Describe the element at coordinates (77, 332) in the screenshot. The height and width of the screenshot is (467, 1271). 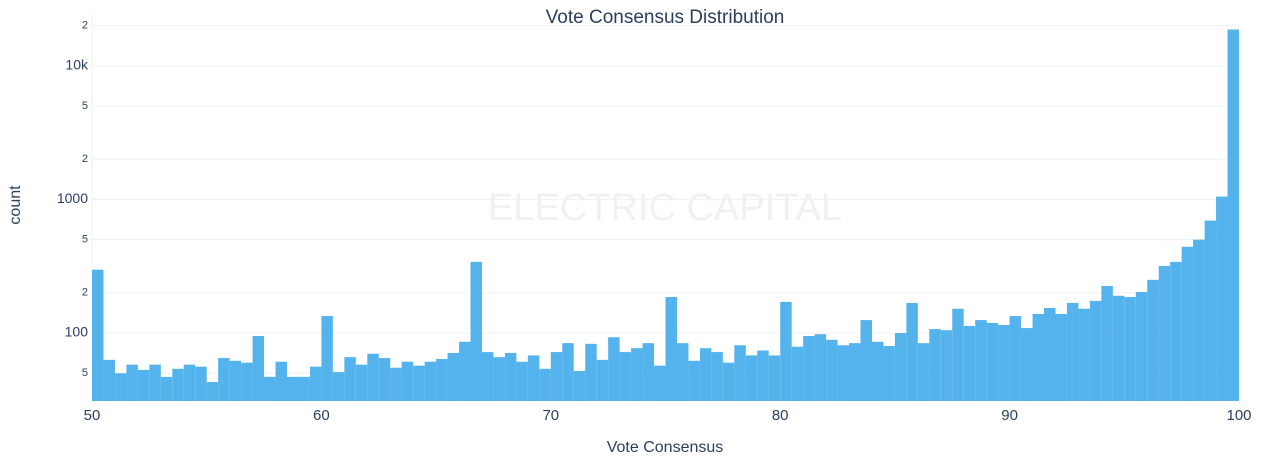
I see `y-tick-label: 100` at that location.